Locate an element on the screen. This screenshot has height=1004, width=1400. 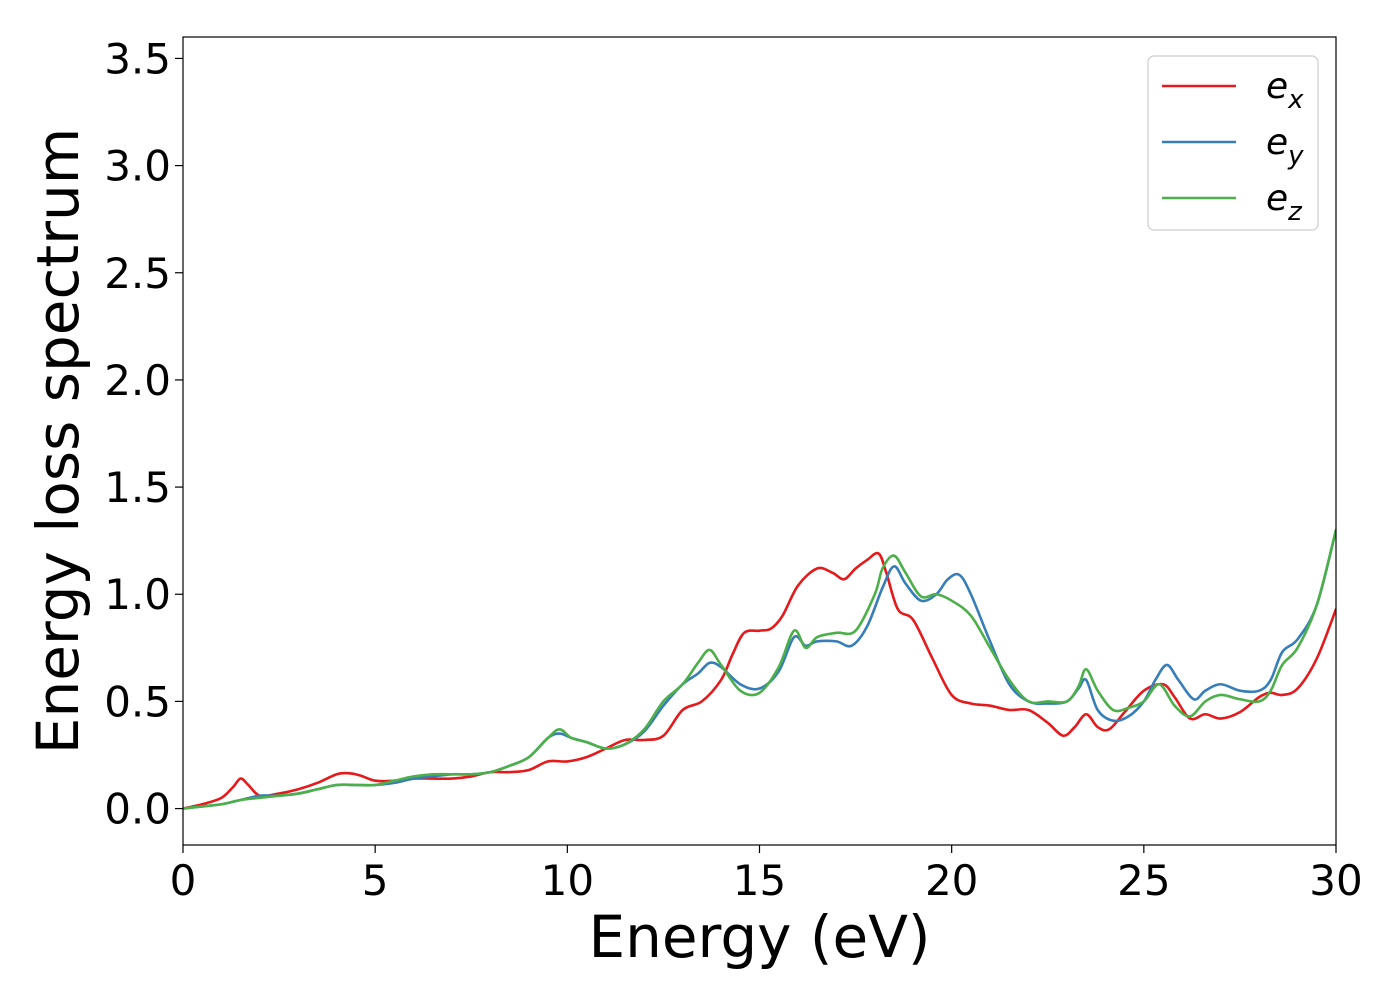
legend-item-x: ex is located at coordinates (1233, 90).